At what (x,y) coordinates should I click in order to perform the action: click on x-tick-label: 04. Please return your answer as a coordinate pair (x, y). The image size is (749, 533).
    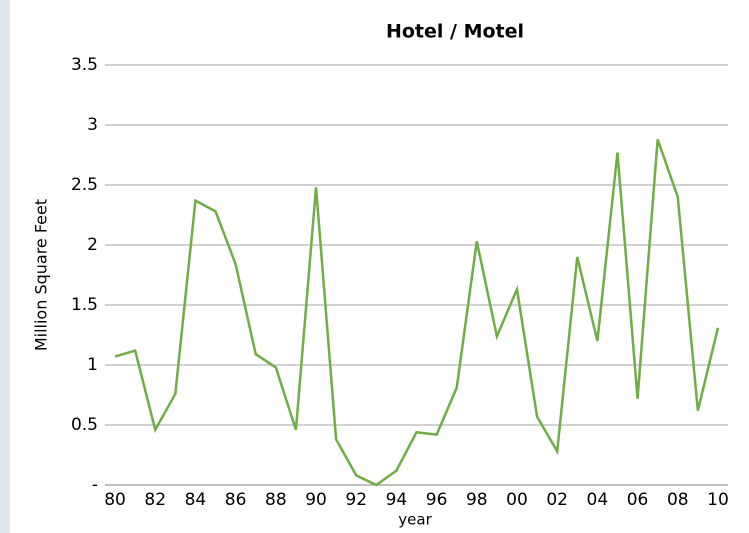
    Looking at the image, I should click on (598, 500).